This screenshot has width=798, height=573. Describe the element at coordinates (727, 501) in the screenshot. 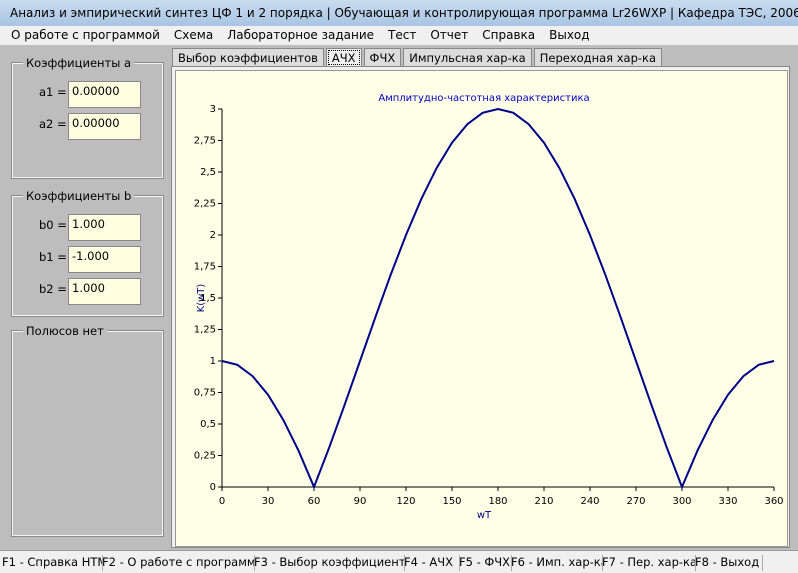

I see `x-tick-label: 330` at that location.